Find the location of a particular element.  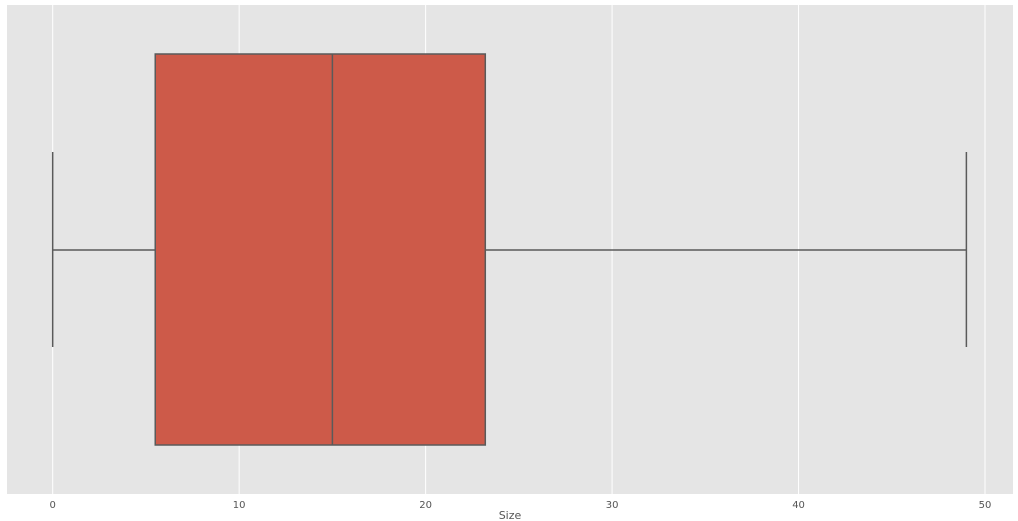

x-axis-label: Size is located at coordinates (510, 515).